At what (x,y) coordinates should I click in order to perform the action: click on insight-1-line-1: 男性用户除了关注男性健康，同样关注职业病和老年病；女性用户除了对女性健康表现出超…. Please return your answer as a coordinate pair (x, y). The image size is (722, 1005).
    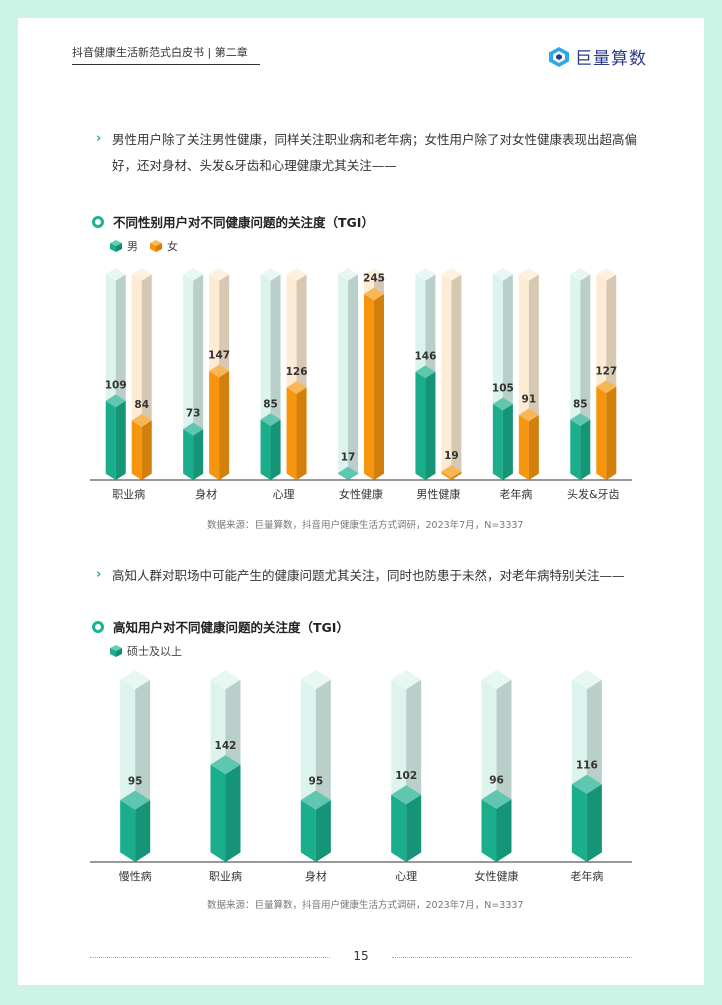
    Looking at the image, I should click on (375, 139).